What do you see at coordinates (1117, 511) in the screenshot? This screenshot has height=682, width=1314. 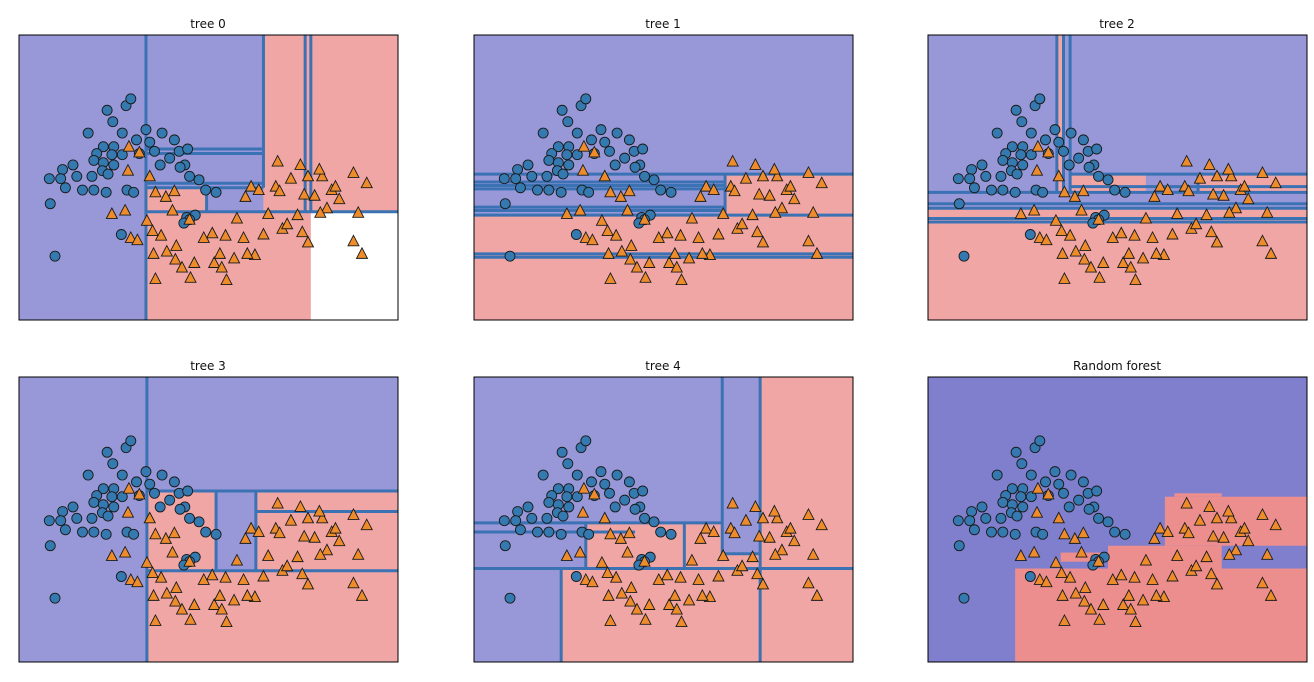 I see `panel-random-forest: Random forest` at bounding box center [1117, 511].